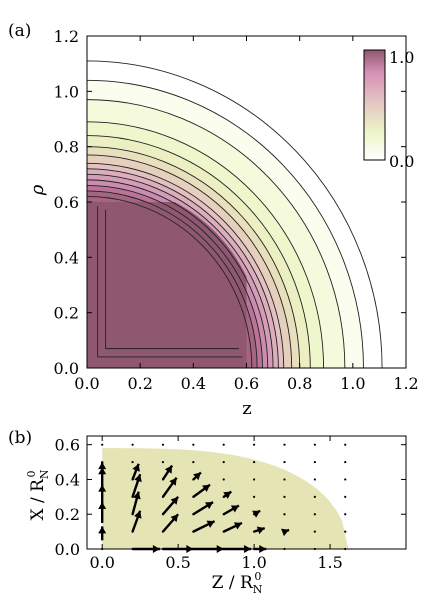 The width and height of the screenshot is (443, 605). I want to click on colorbar-min-label: 0.0, so click(401, 161).